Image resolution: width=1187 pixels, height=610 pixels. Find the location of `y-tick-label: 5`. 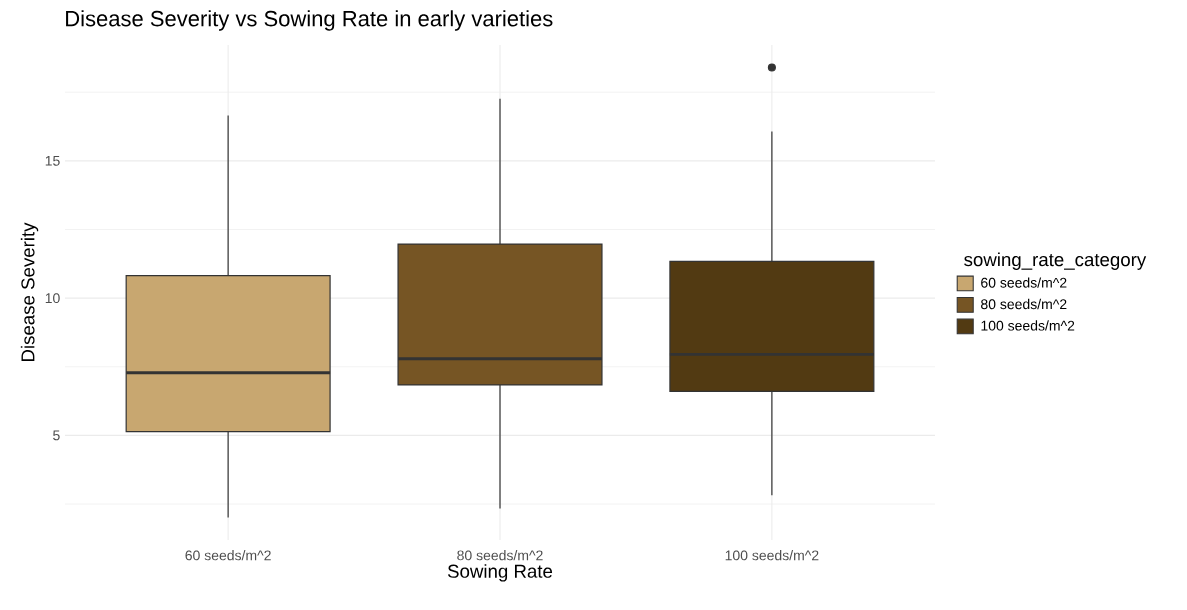

y-tick-label: 5 is located at coordinates (56, 435).